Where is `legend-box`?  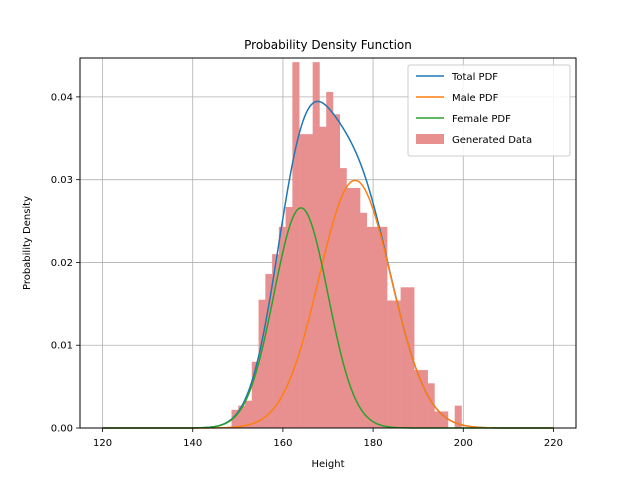
legend-box is located at coordinates (489, 110).